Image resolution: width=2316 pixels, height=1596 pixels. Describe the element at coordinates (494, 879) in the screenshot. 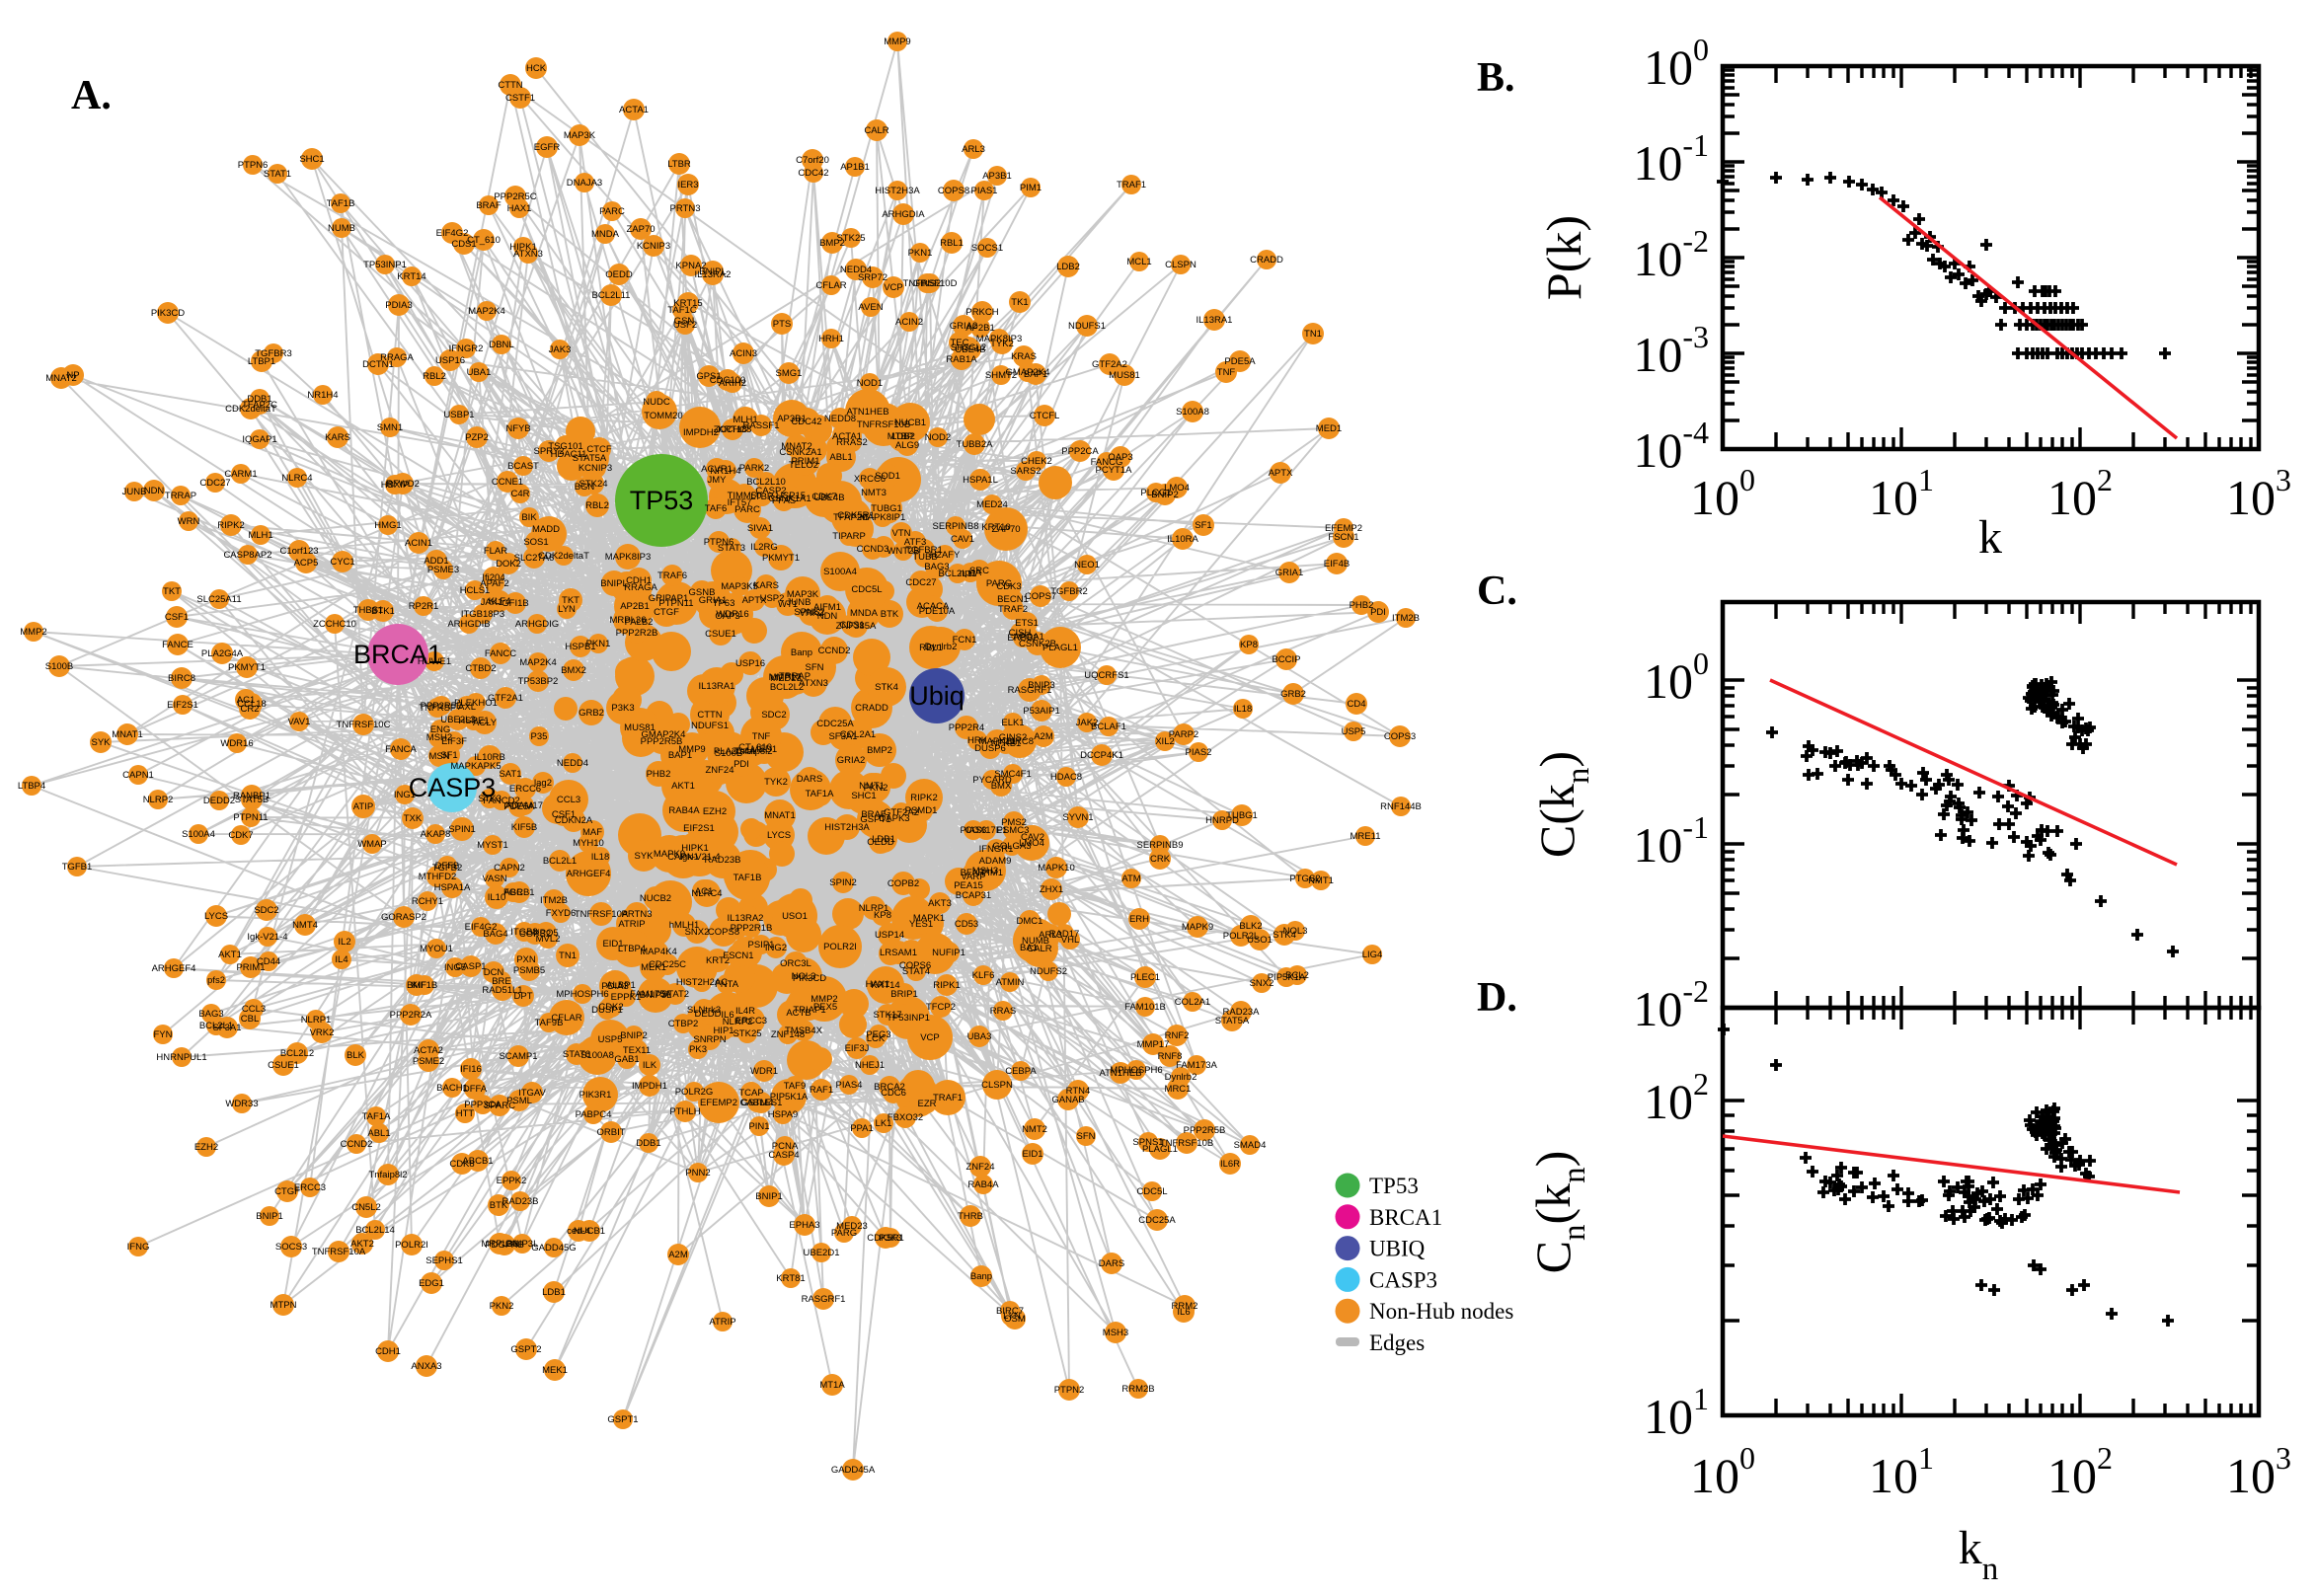

I see `svg-text: VASN` at that location.